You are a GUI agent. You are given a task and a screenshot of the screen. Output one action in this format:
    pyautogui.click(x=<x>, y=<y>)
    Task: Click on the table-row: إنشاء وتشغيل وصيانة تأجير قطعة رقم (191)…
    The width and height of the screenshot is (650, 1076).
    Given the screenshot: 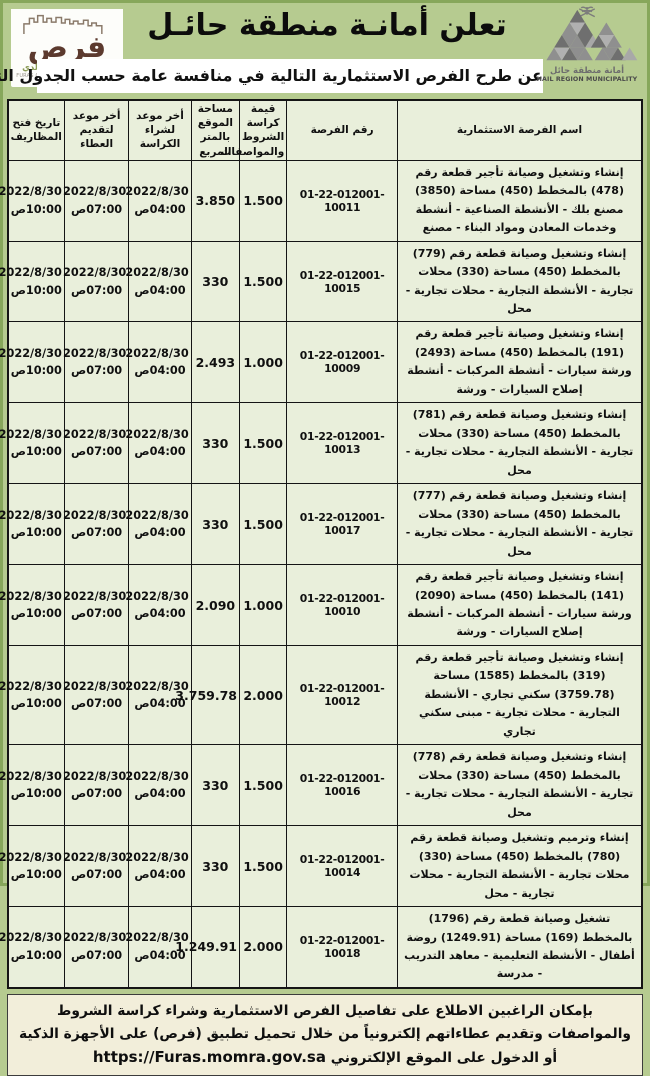 What is the action you would take?
    pyautogui.click(x=321, y=362)
    